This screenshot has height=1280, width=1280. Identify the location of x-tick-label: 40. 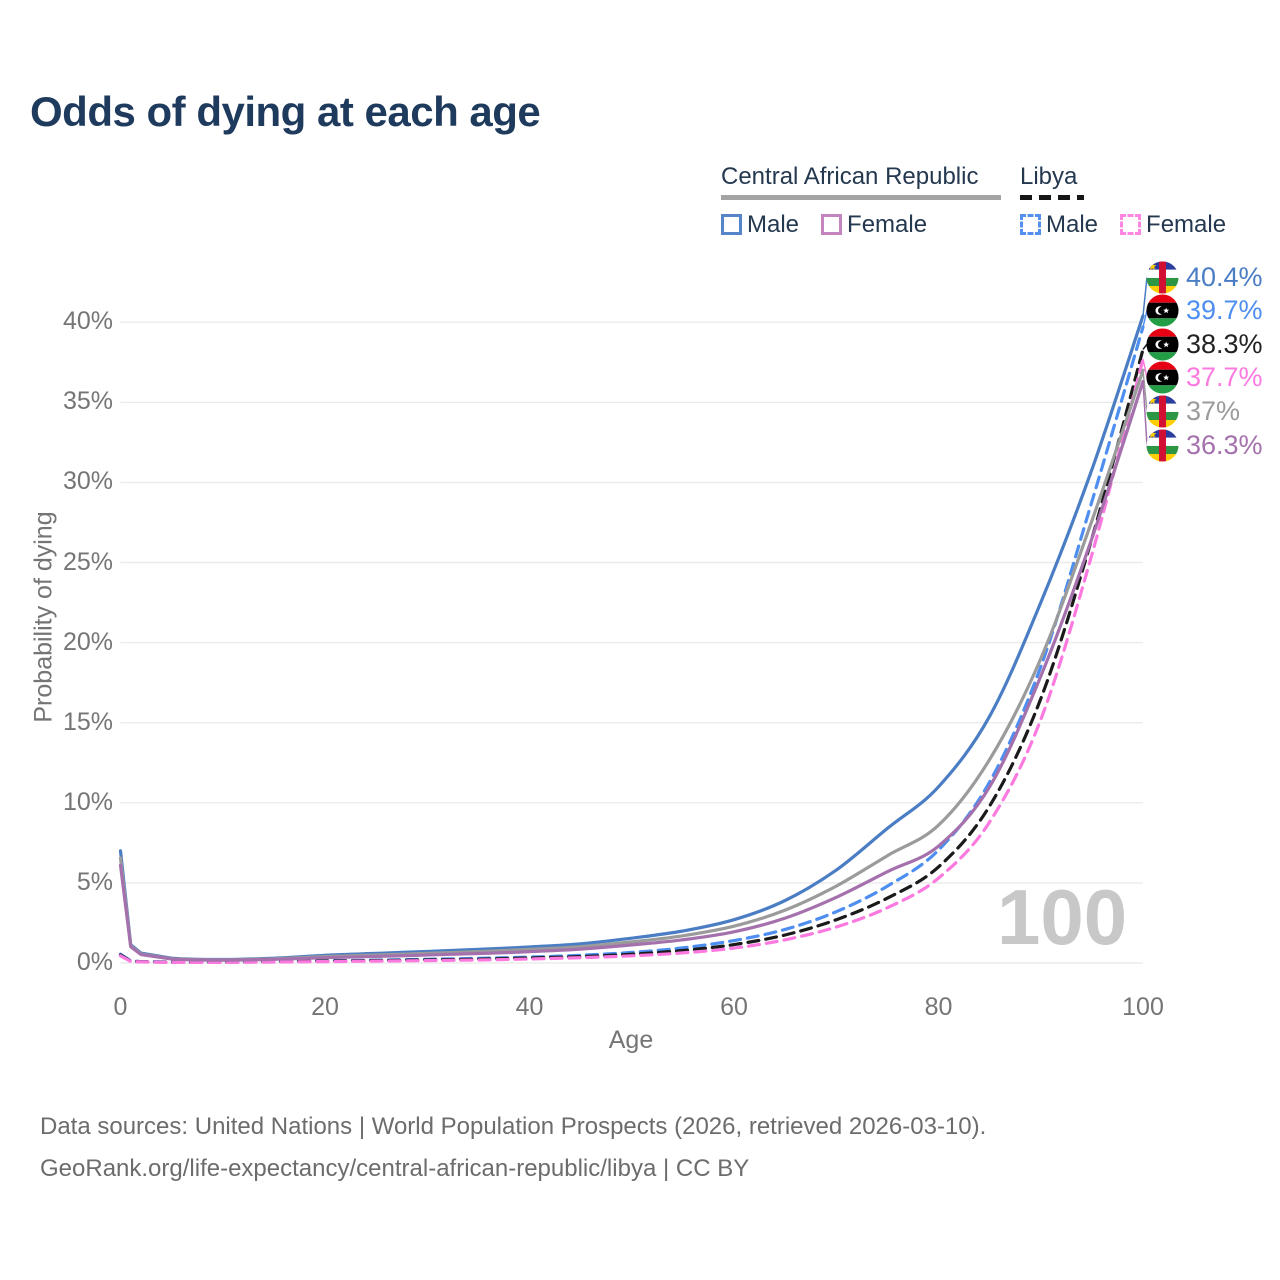
(529, 1007).